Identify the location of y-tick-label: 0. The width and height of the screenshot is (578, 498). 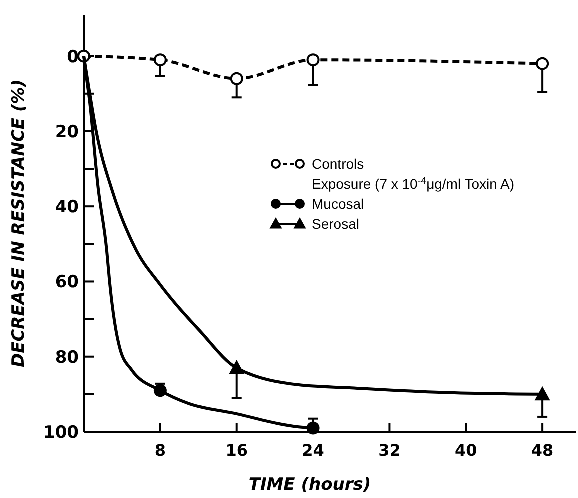
(73, 57).